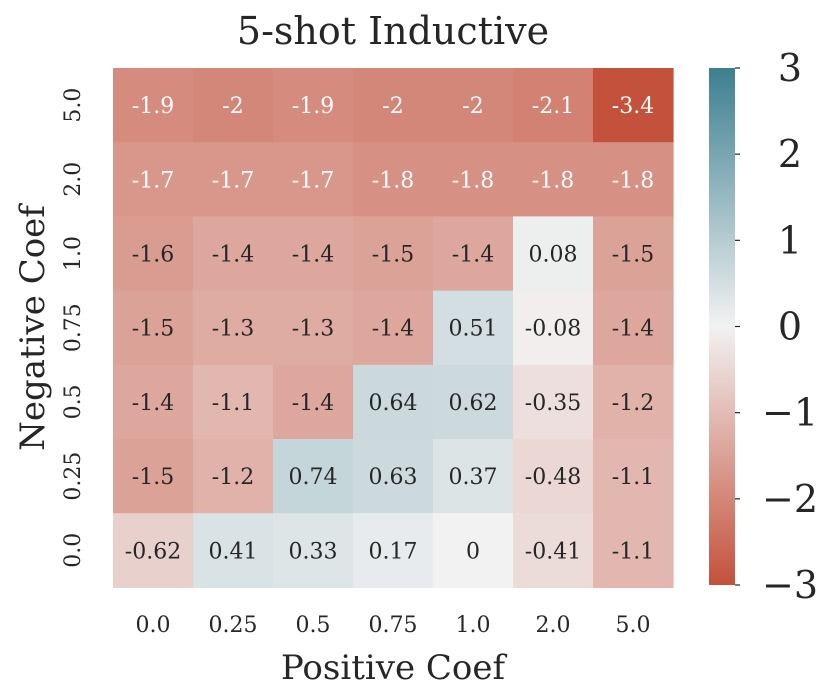  I want to click on colorbar-tick-label: −3, so click(790, 585).